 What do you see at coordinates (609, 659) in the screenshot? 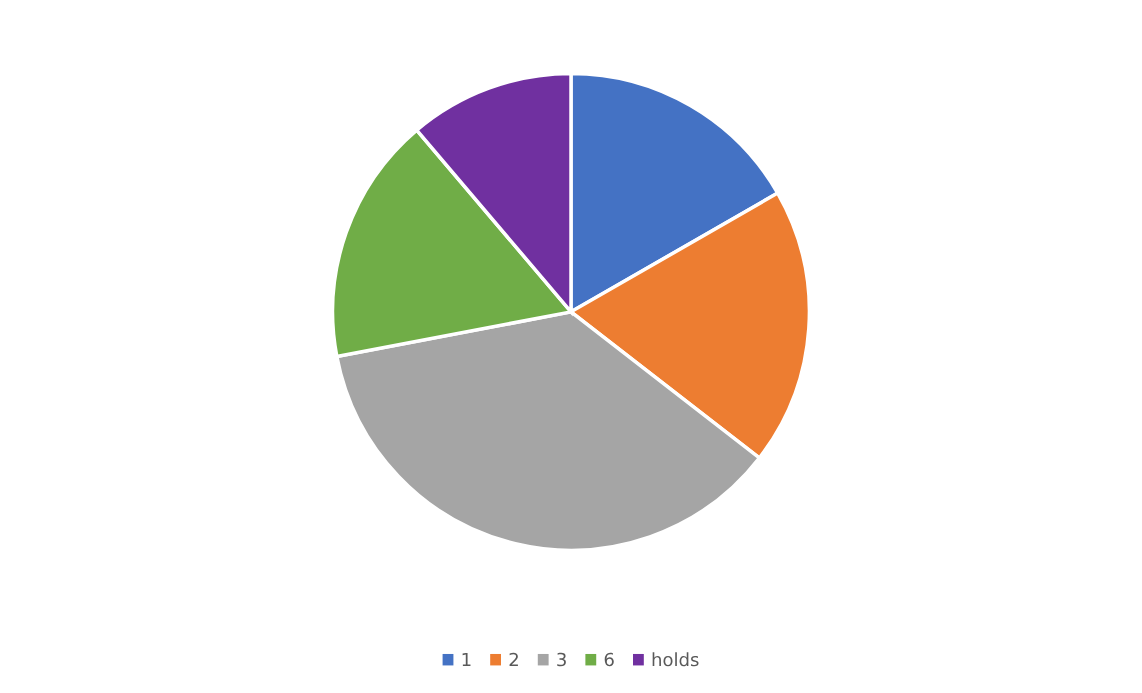
I see `legend-label: 6` at bounding box center [609, 659].